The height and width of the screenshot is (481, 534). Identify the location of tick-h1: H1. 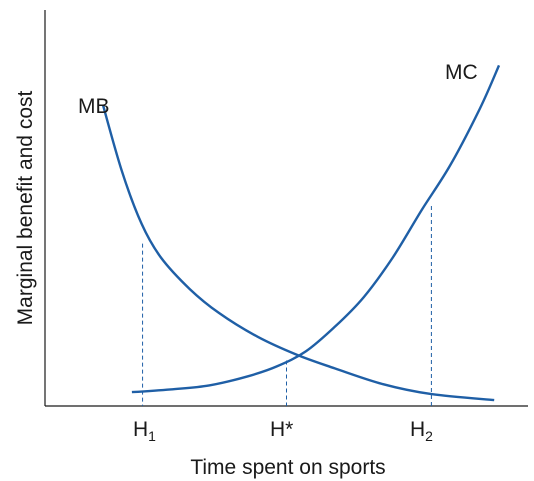
(144, 431).